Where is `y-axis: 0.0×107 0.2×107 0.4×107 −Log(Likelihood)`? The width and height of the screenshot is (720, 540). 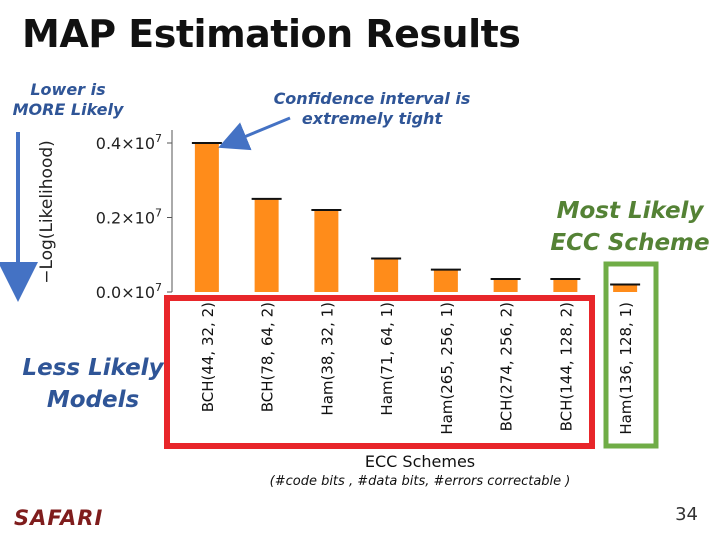 y-axis: 0.0×107 0.2×107 0.4×107 −Log(Likelihood) is located at coordinates (105, 216).